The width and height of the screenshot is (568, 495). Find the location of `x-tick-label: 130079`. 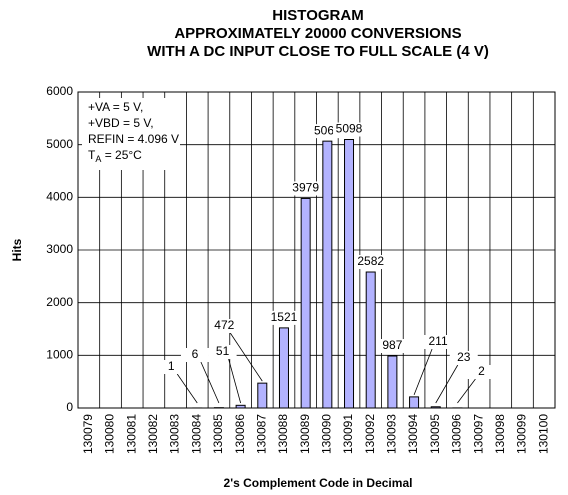

x-tick-label: 130079 is located at coordinates (88, 434).